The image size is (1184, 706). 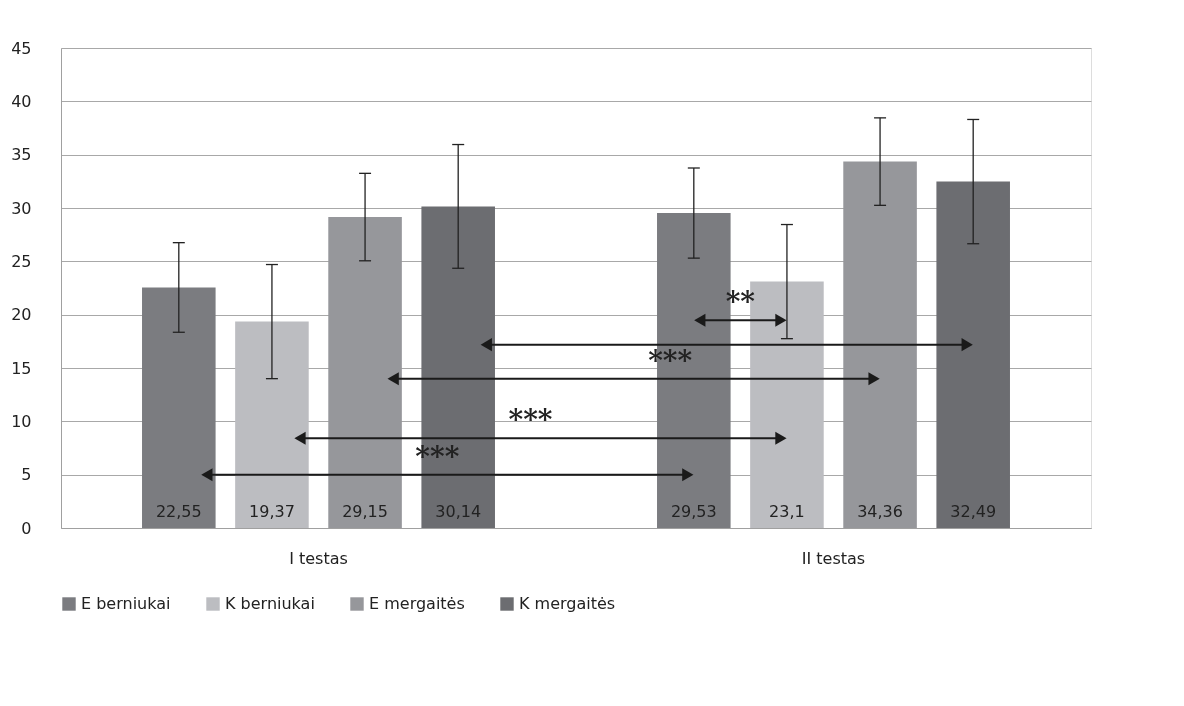 What do you see at coordinates (21, 261) in the screenshot?
I see `y-tick-label: 25` at bounding box center [21, 261].